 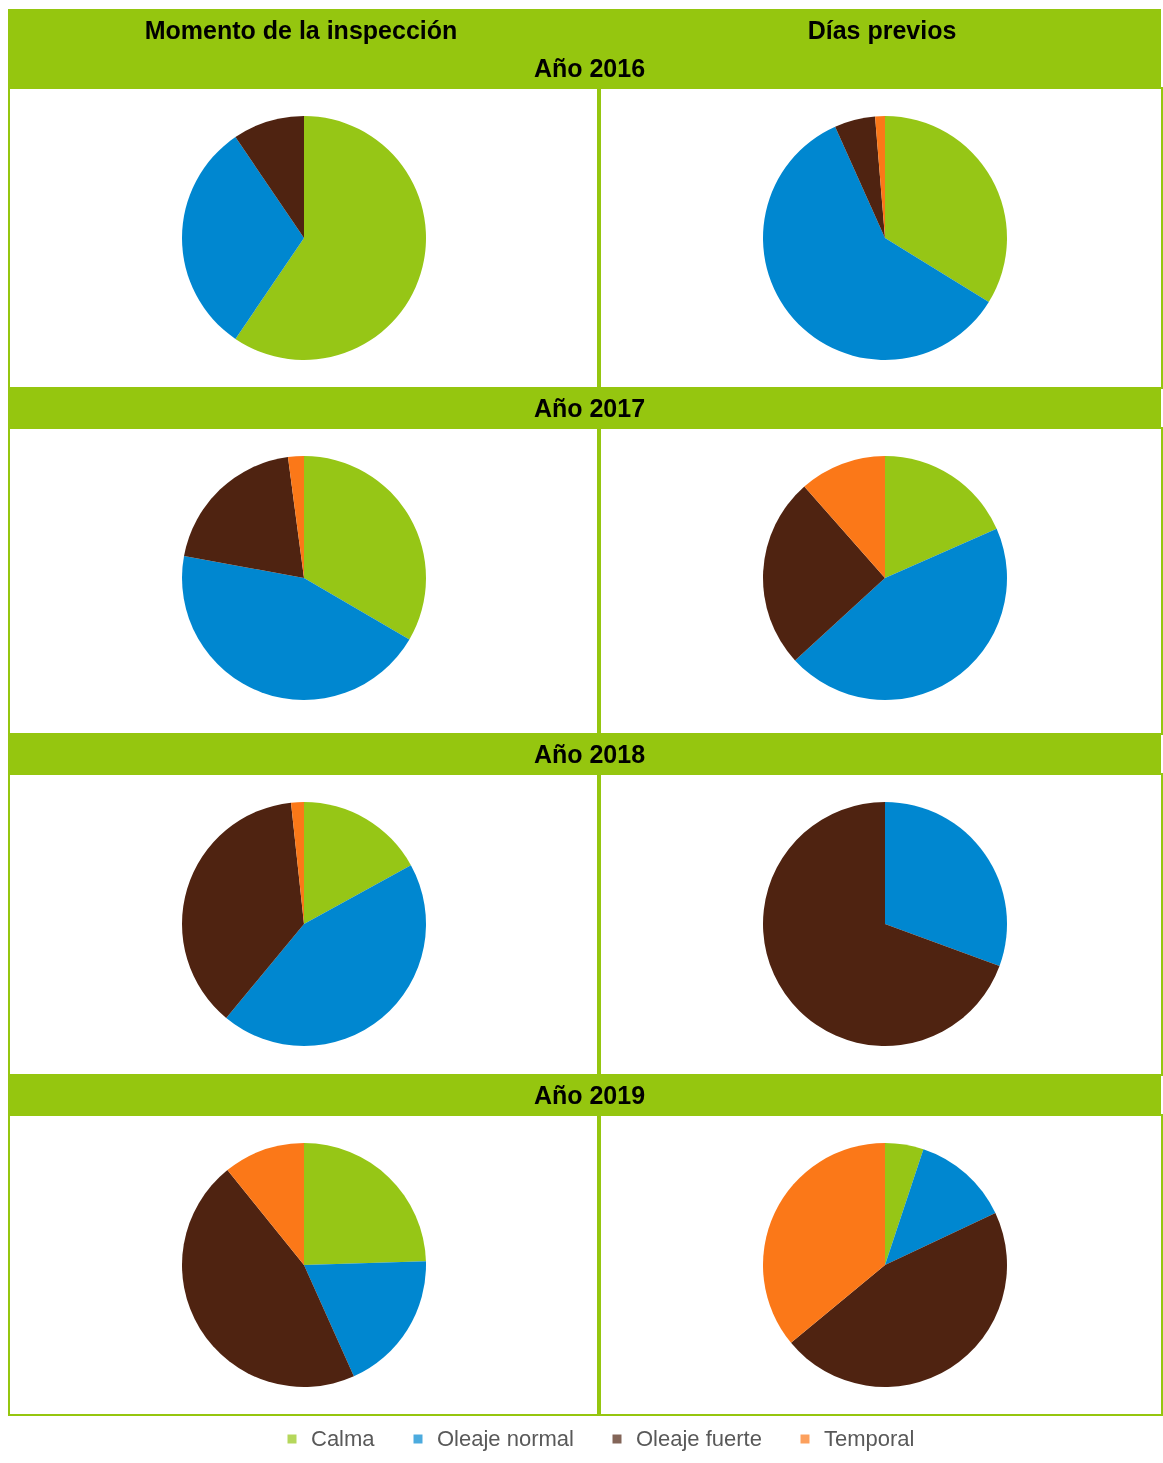 I want to click on text: Año 2017, so click(x=589, y=408).